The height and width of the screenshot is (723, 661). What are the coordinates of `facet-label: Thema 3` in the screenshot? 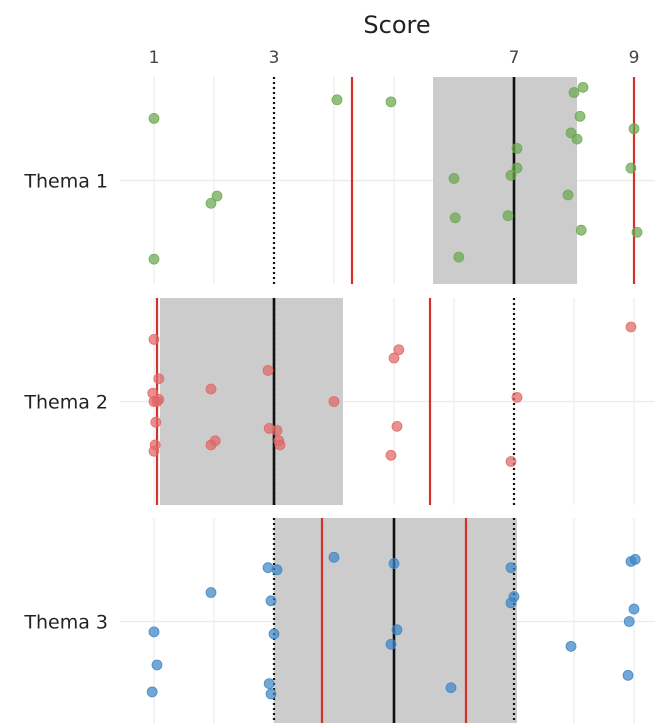 It's located at (65, 623).